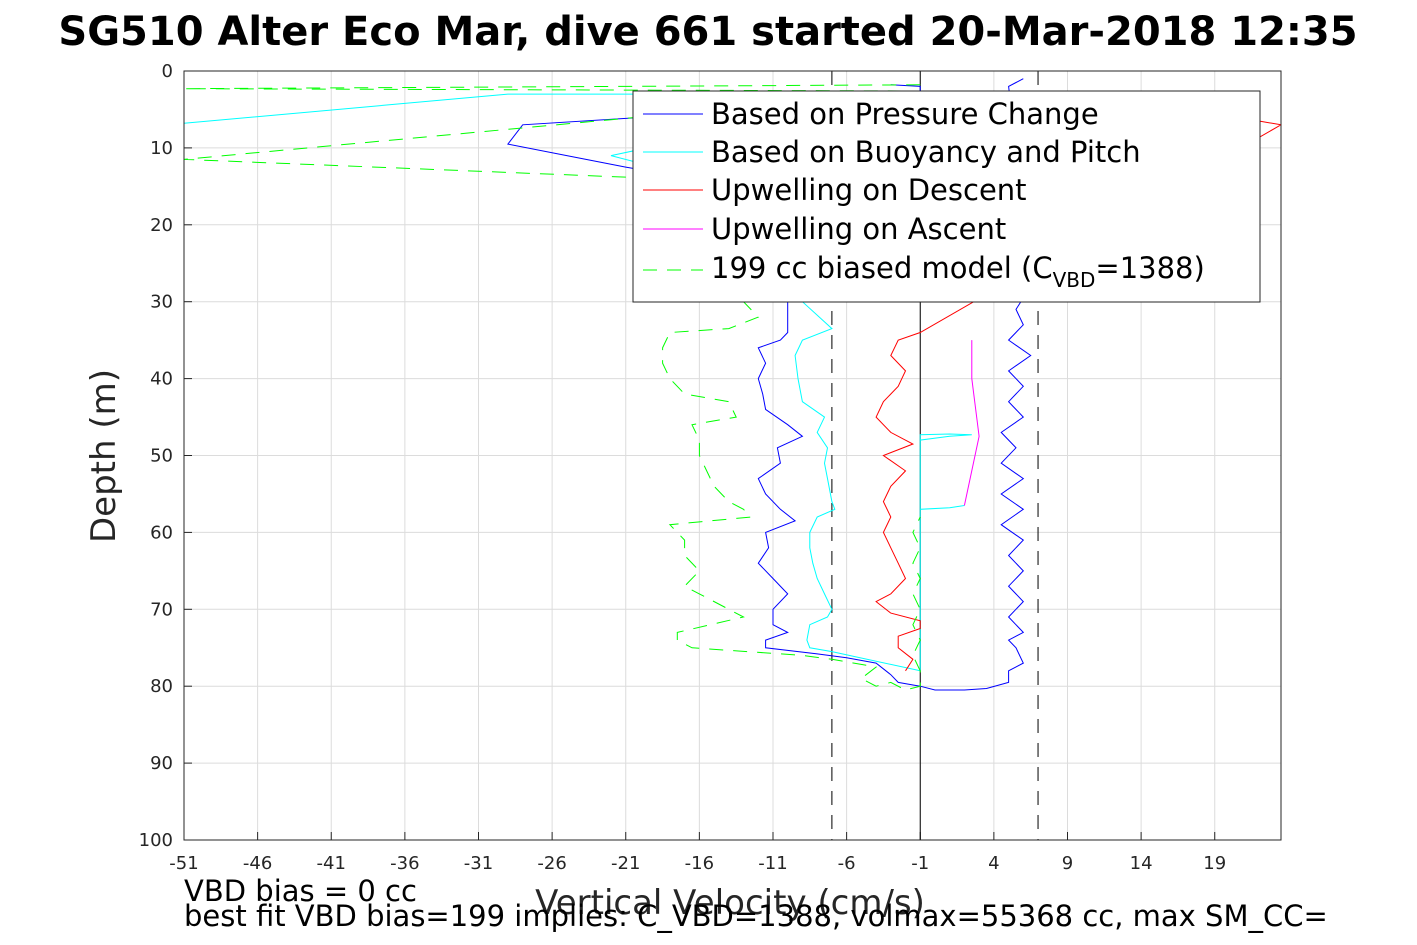 The image size is (1417, 945). I want to click on legend-label-upwelling-ascent: Upwelling on Ascent, so click(858, 229).